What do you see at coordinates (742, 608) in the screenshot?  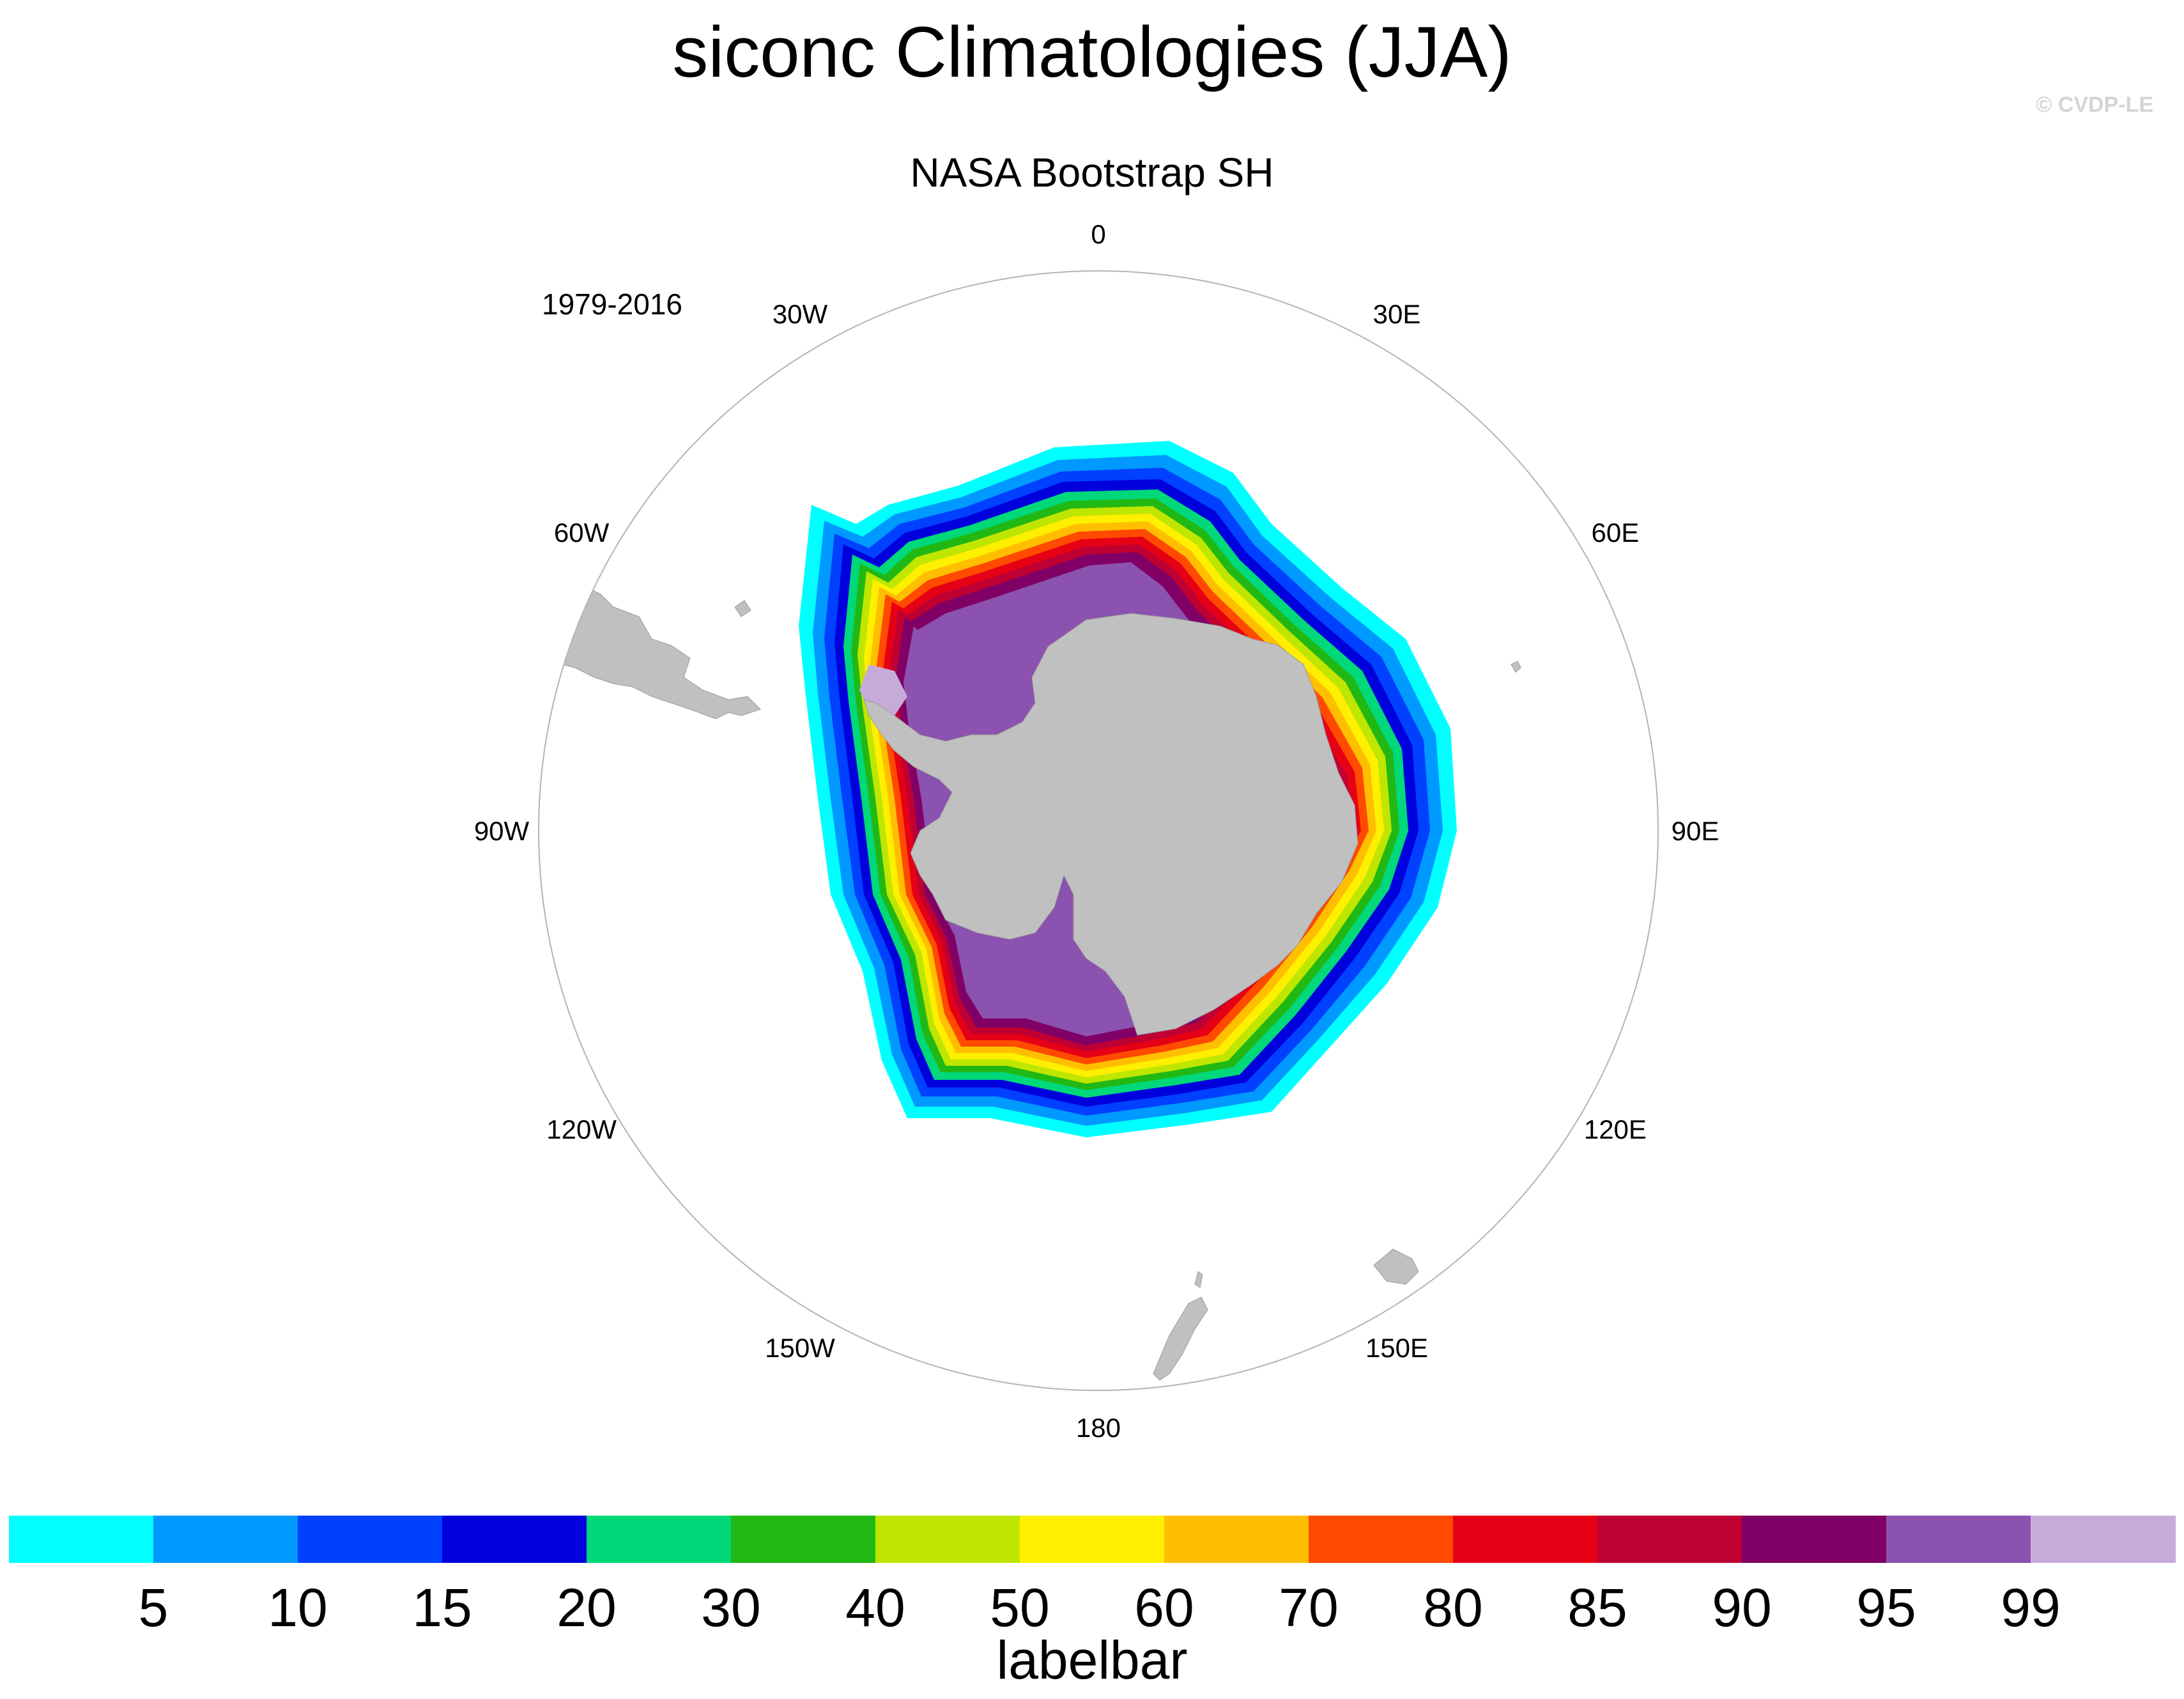 I see `falkland-islands` at bounding box center [742, 608].